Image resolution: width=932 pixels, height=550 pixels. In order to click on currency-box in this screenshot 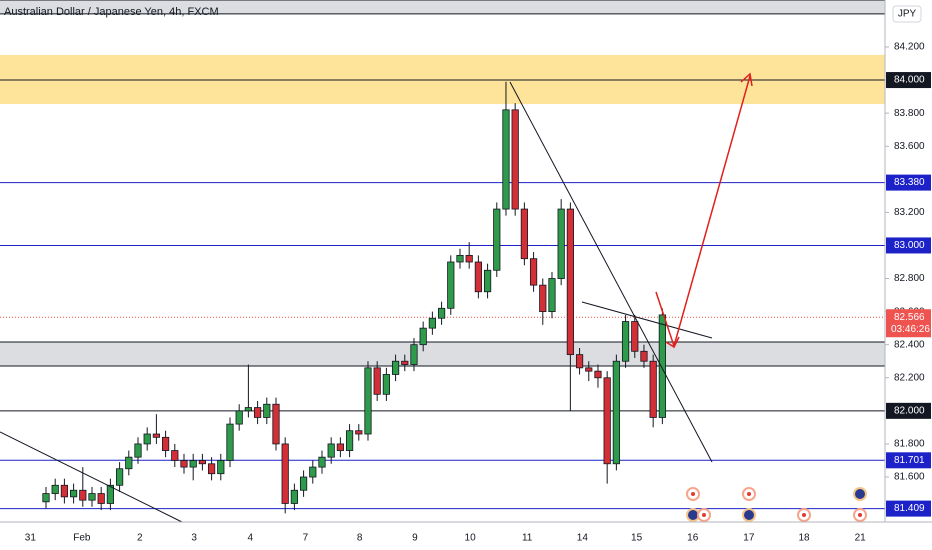, I will do `click(907, 14)`.